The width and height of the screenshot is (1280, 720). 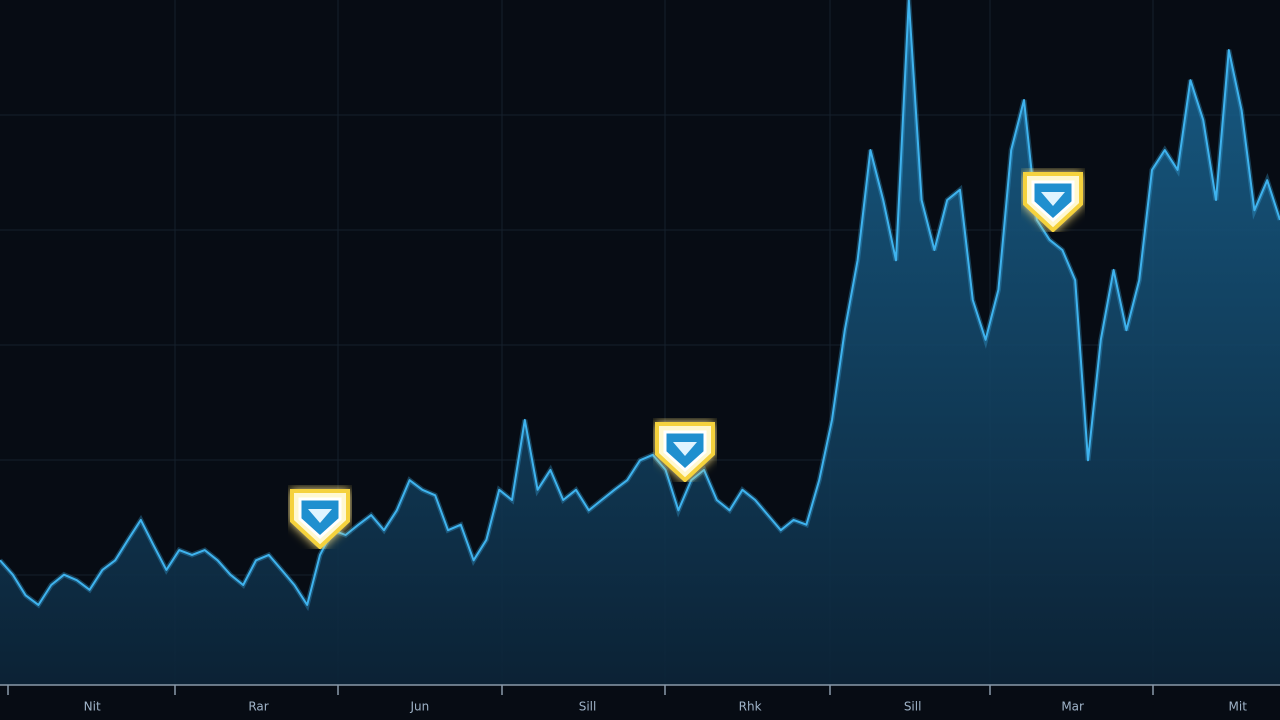 What do you see at coordinates (750, 707) in the screenshot?
I see `x-tick-label: Rhk` at bounding box center [750, 707].